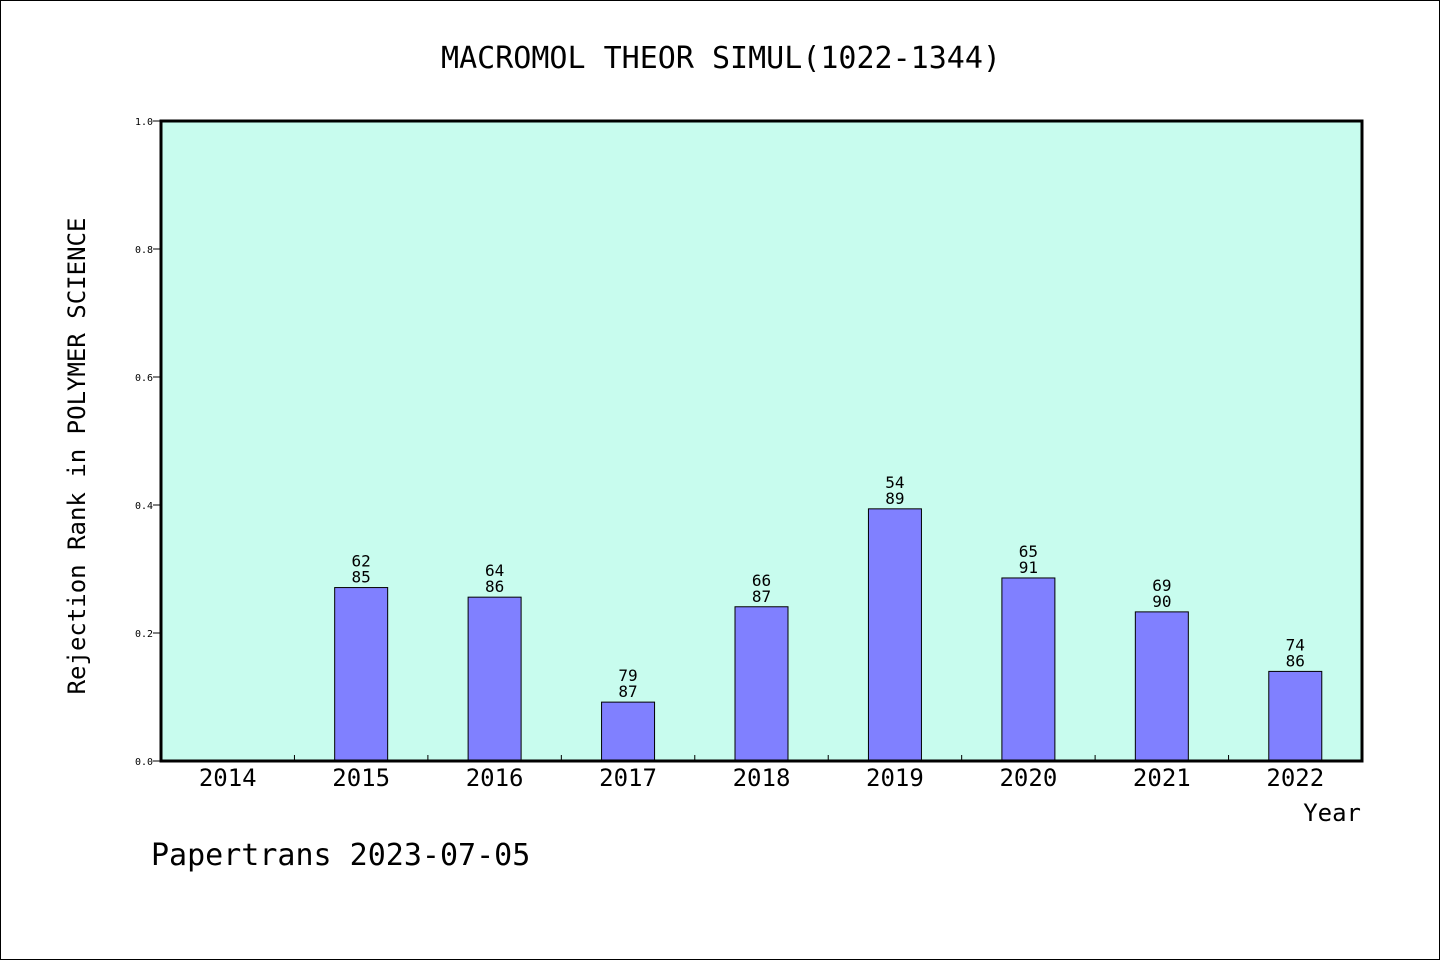  What do you see at coordinates (761, 580) in the screenshot?
I see `bar-label-top: 66` at bounding box center [761, 580].